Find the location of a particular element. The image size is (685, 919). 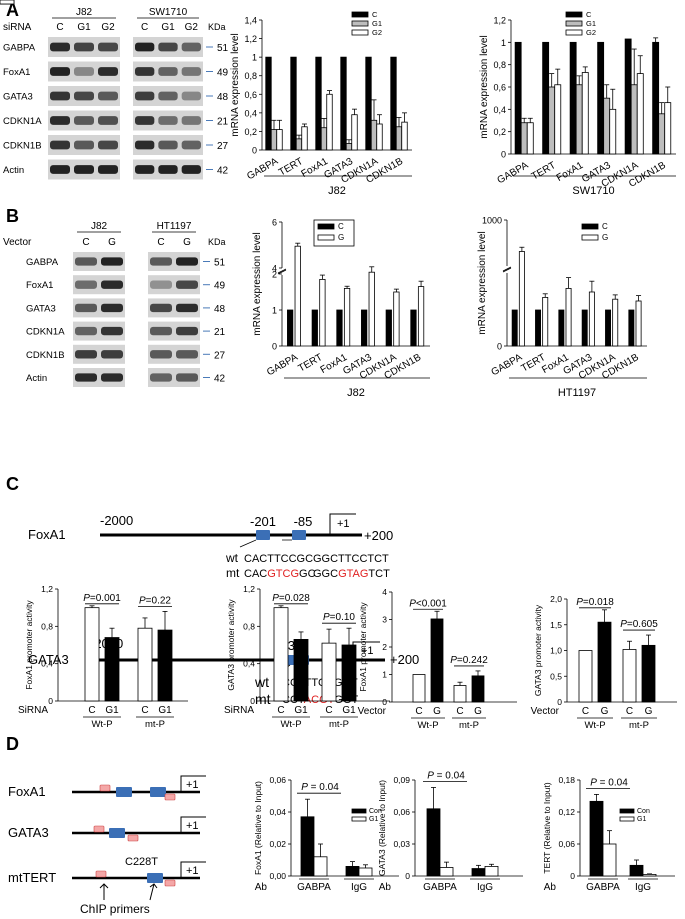

blotA-protein-GATA3: GATA3 is located at coordinates (18, 97).